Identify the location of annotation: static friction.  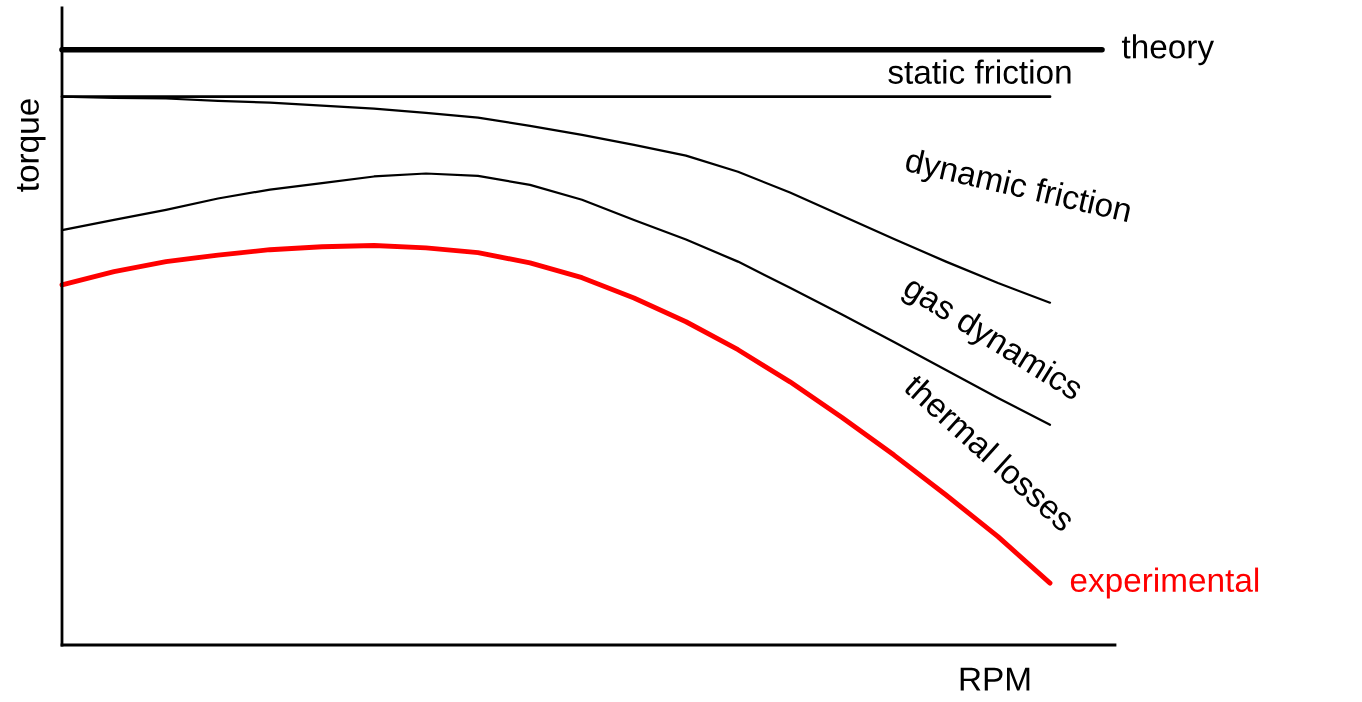
(979, 71).